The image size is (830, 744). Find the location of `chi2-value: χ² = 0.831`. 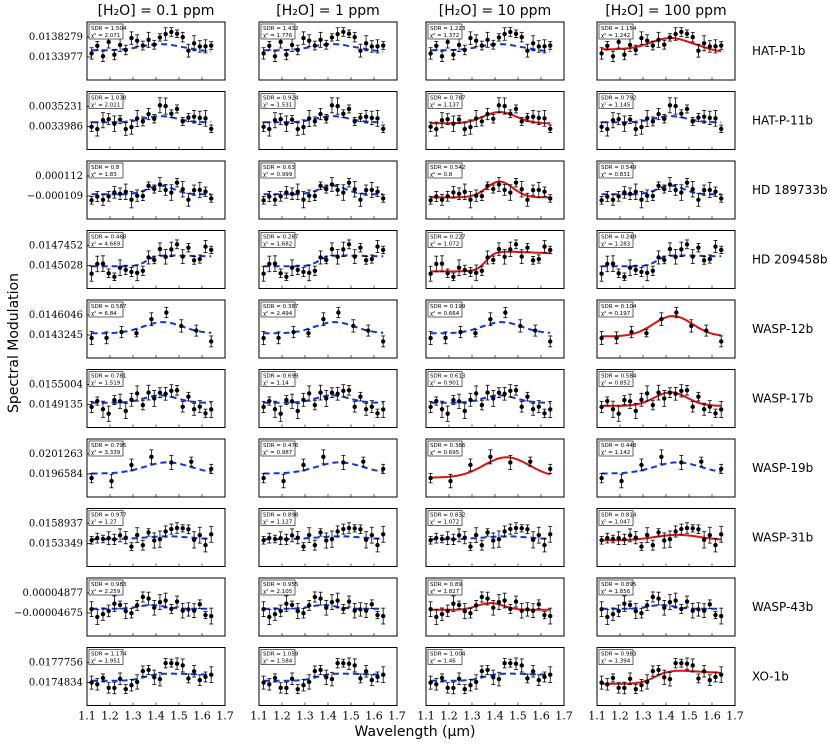

chi2-value: χ² = 0.831 is located at coordinates (615, 174).